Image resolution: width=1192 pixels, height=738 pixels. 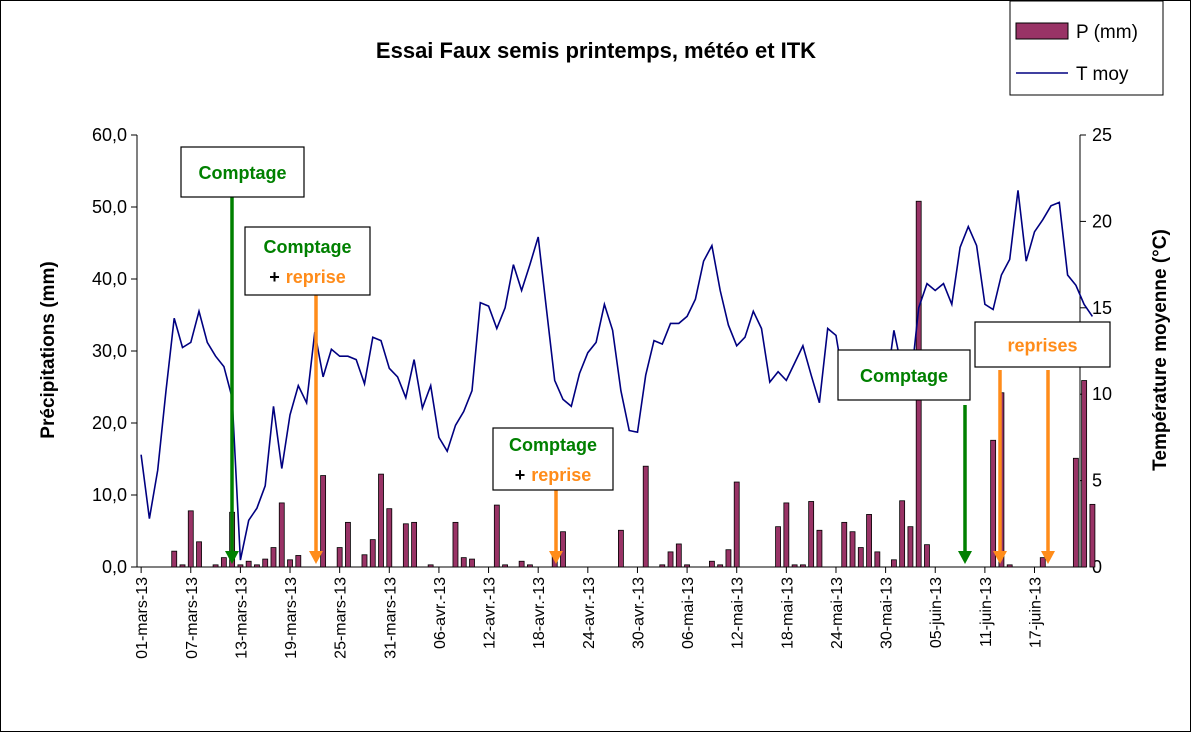 I want to click on y2-tick-label: 10, so click(x=1102, y=394).